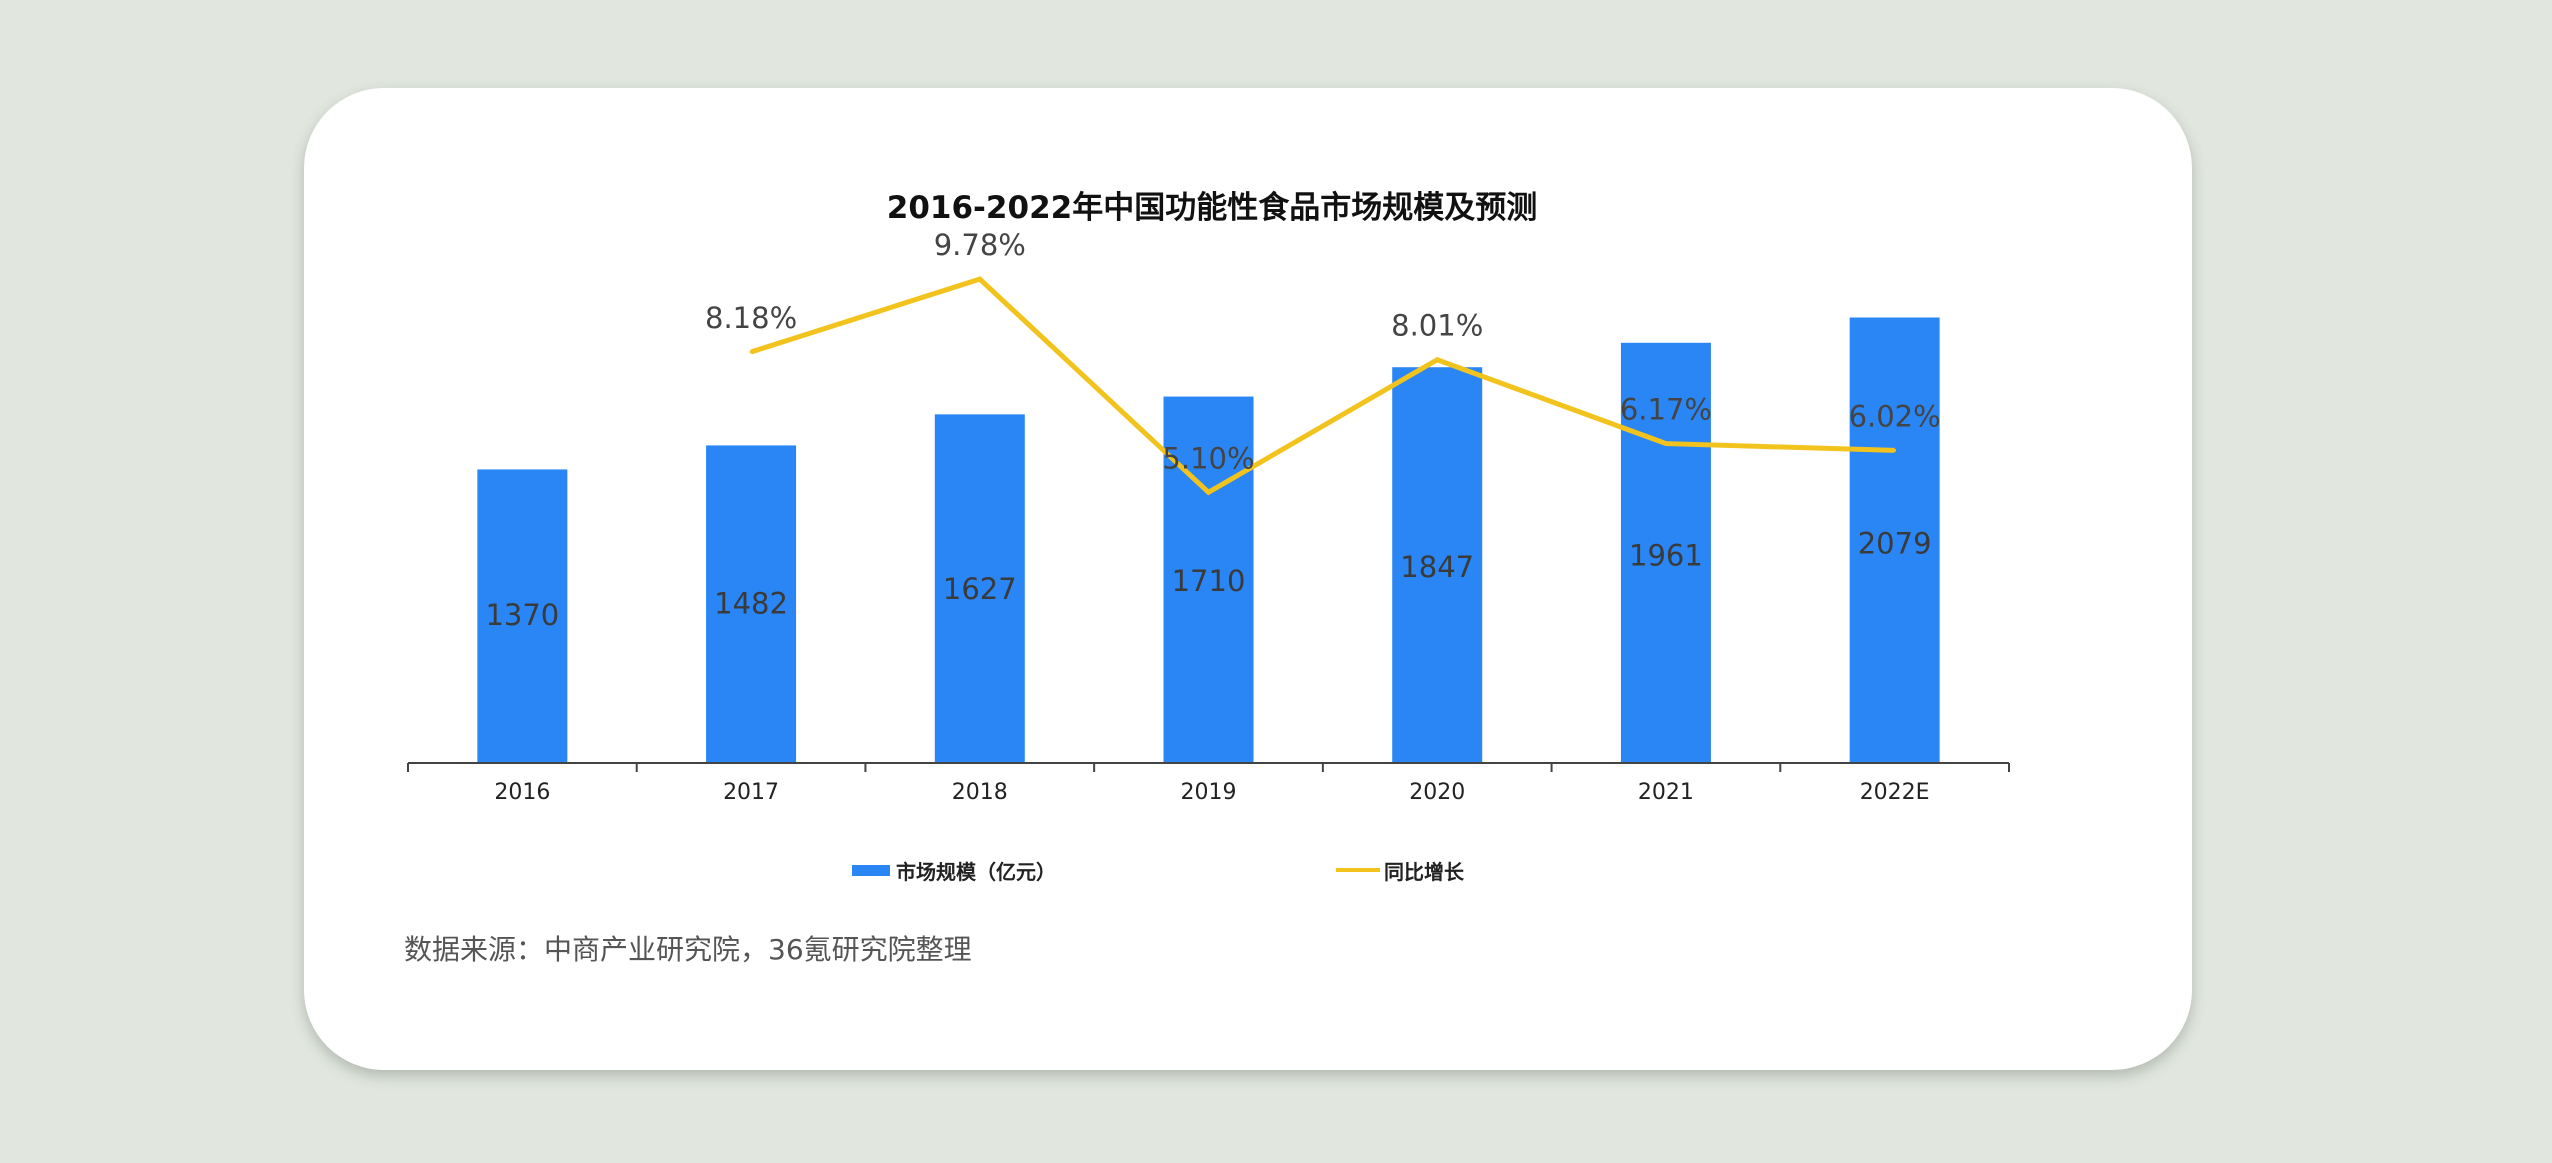  What do you see at coordinates (1437, 326) in the screenshot?
I see `growth-label-2020: 8.01%` at bounding box center [1437, 326].